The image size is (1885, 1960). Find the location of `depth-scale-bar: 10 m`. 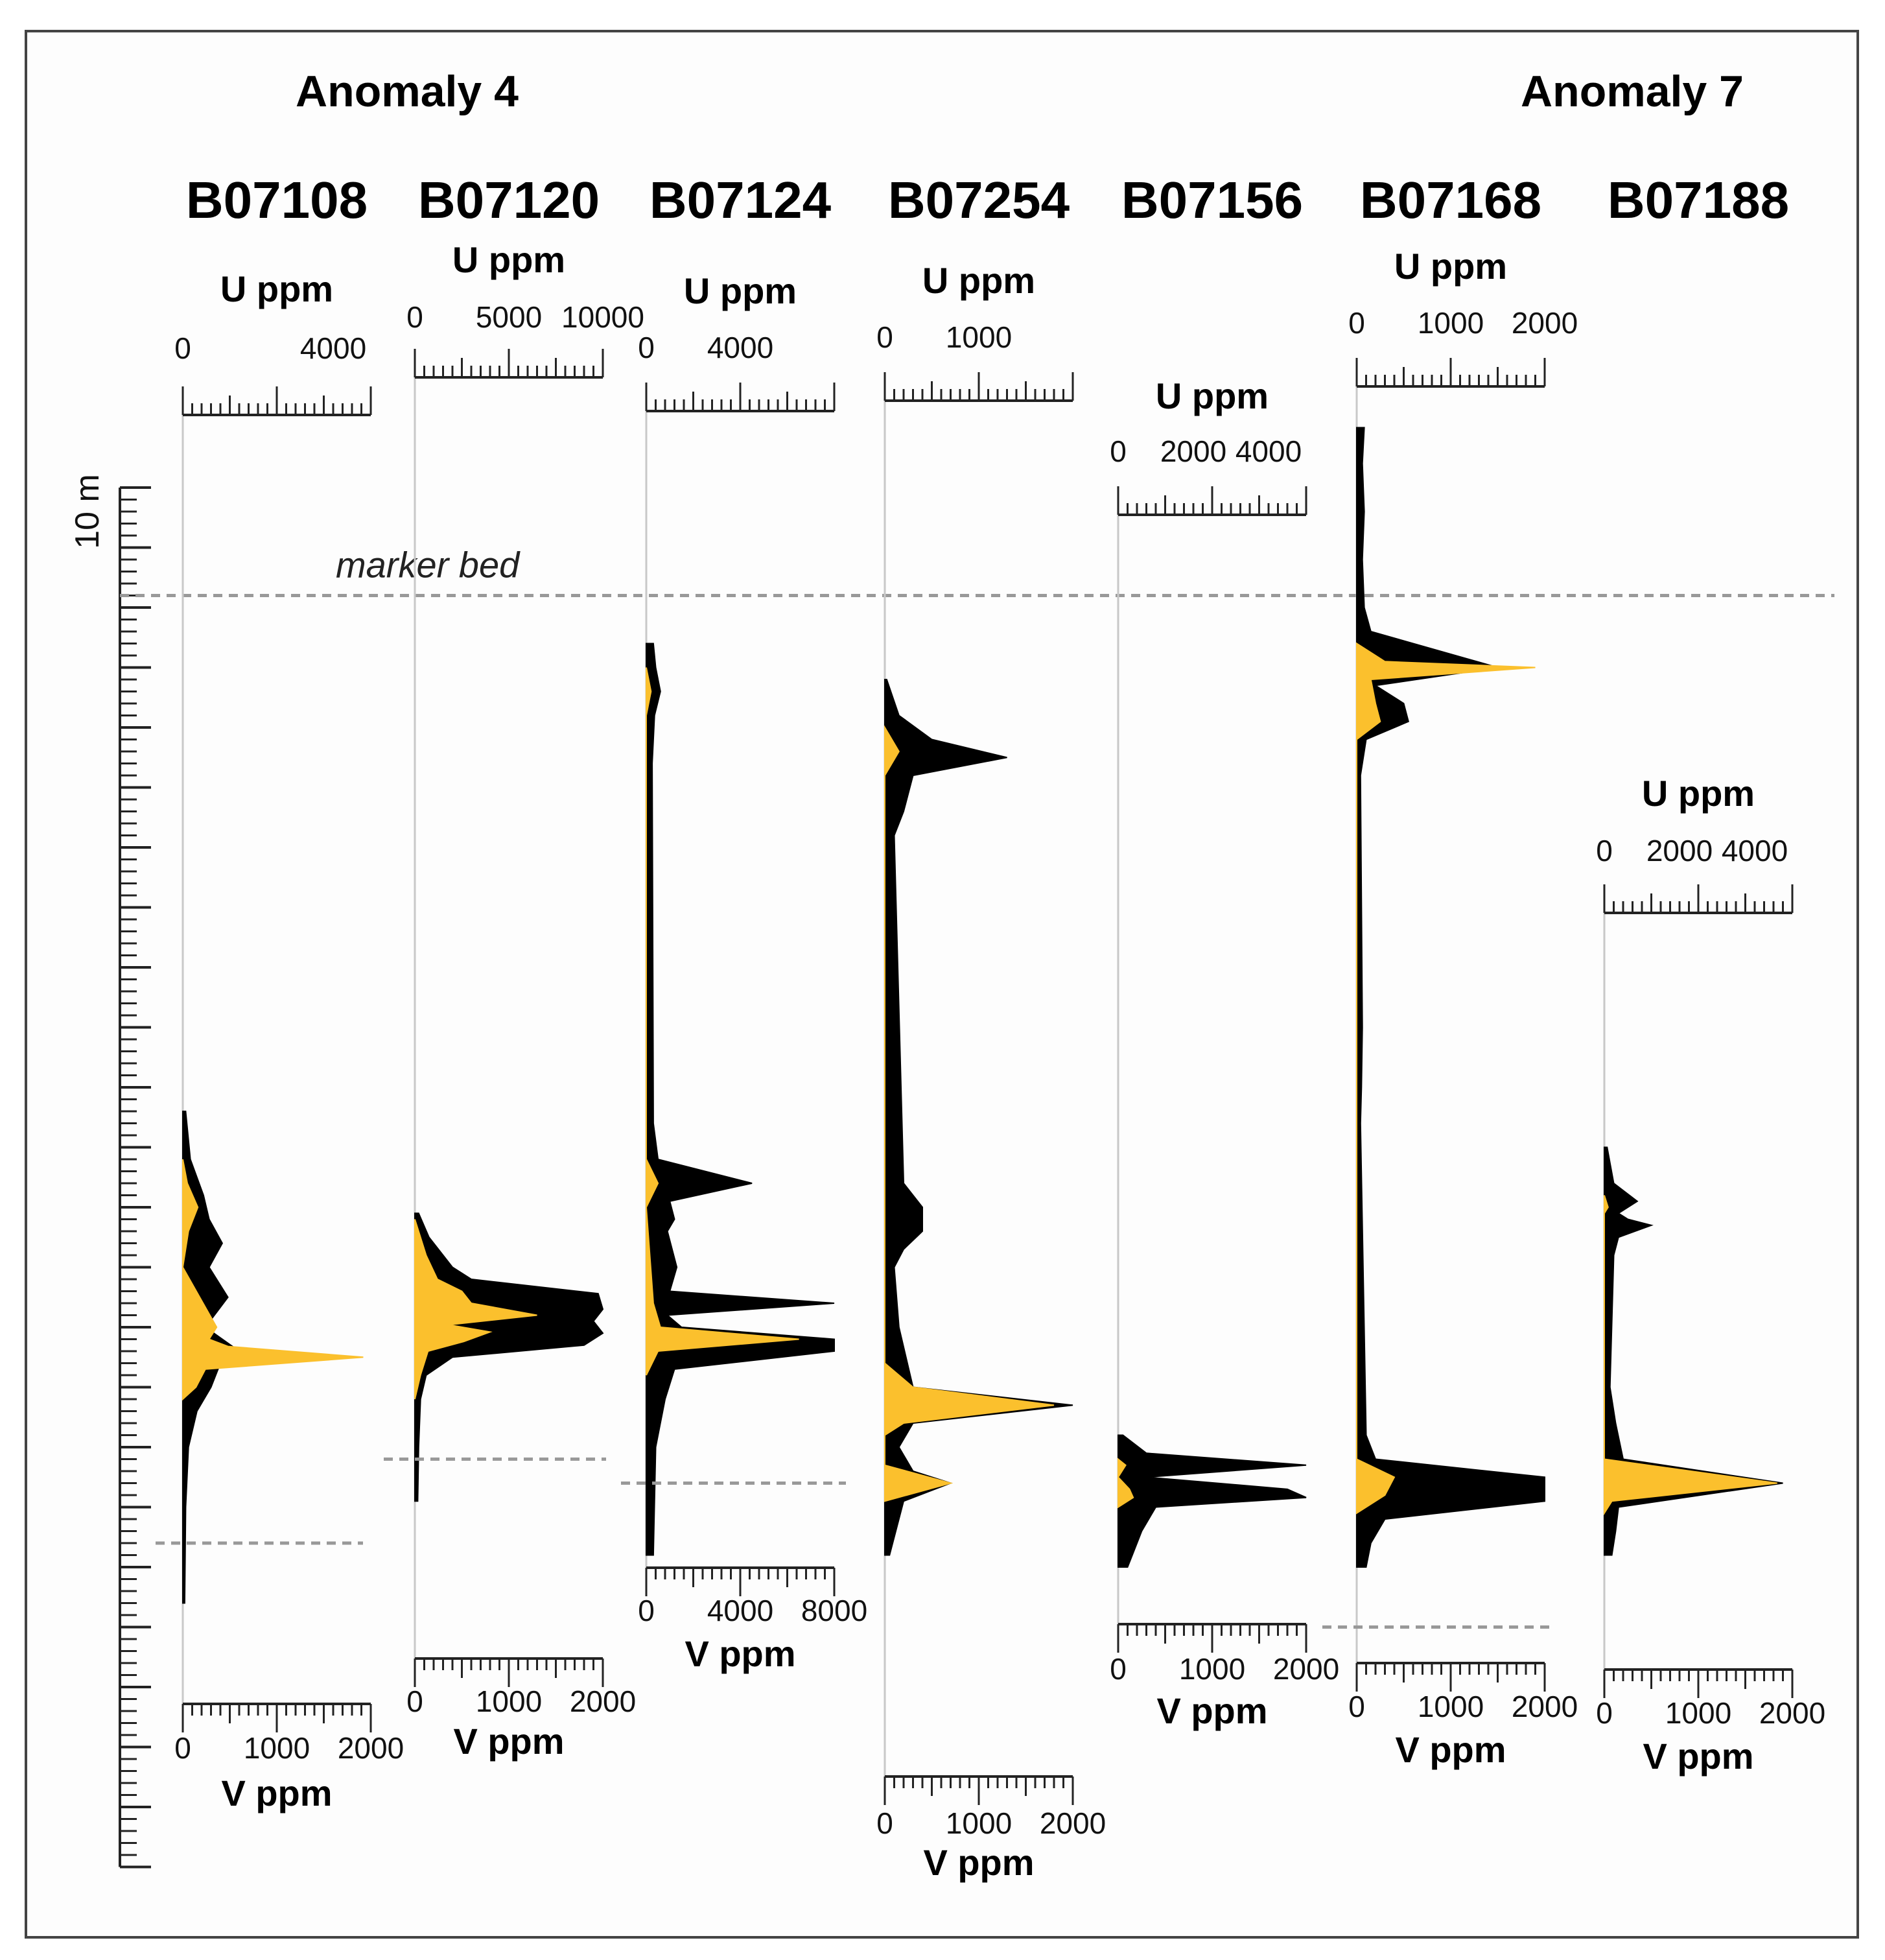

depth-scale-bar: 10 m is located at coordinates (110, 1171).